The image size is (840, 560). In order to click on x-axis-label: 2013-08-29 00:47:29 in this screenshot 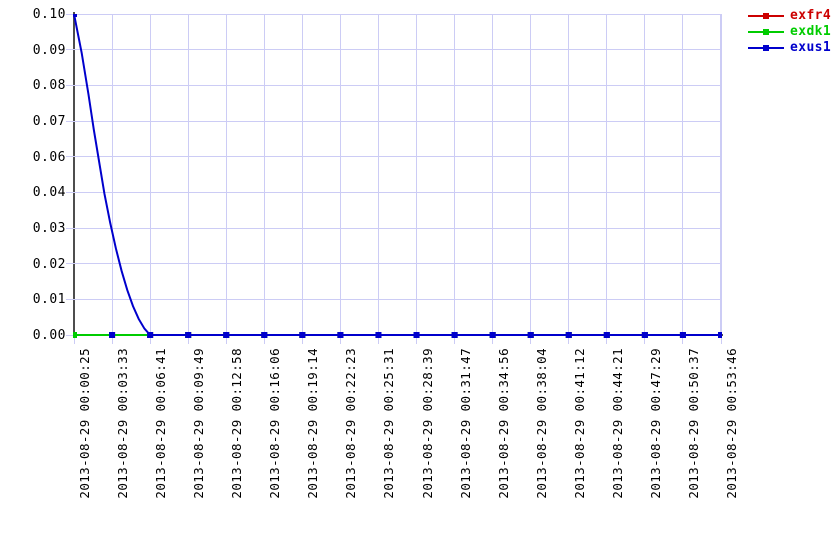, I will do `click(655, 423)`.